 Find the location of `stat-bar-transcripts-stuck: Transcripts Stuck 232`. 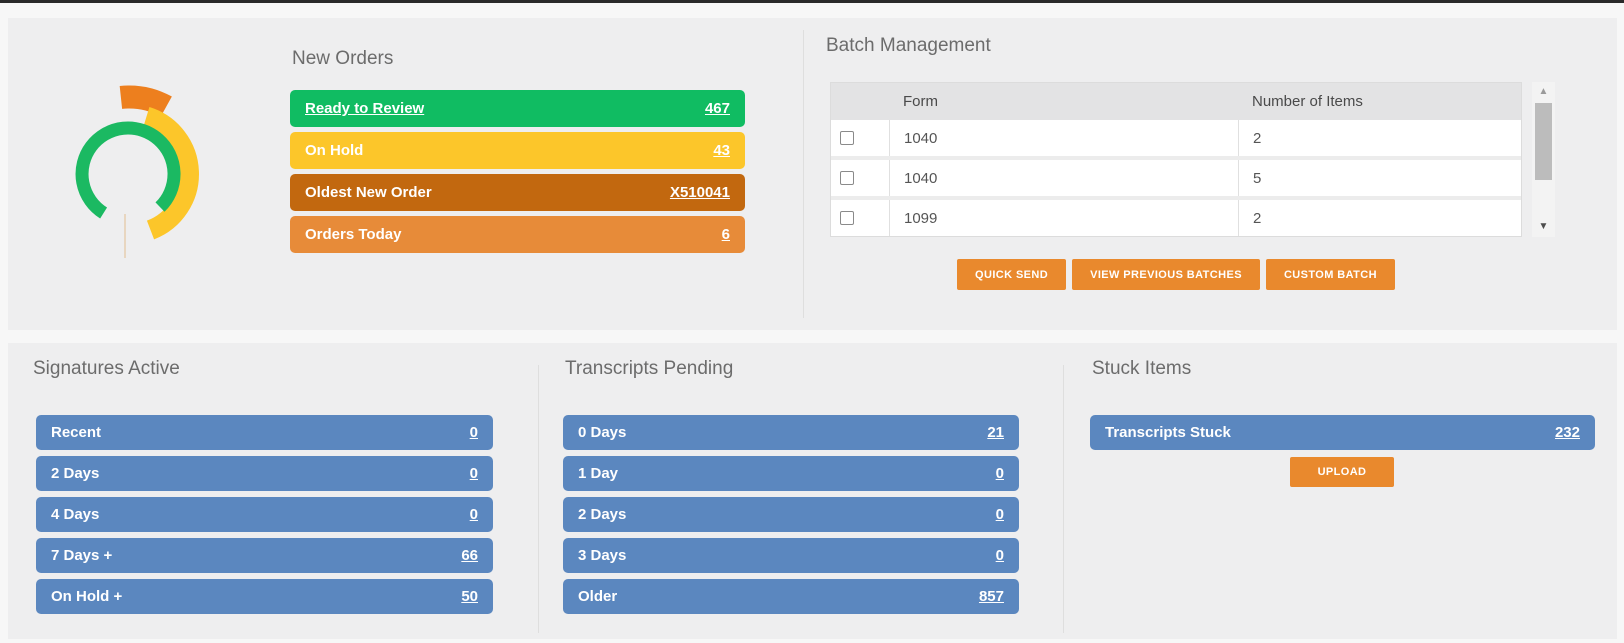

stat-bar-transcripts-stuck: Transcripts Stuck 232 is located at coordinates (1342, 432).